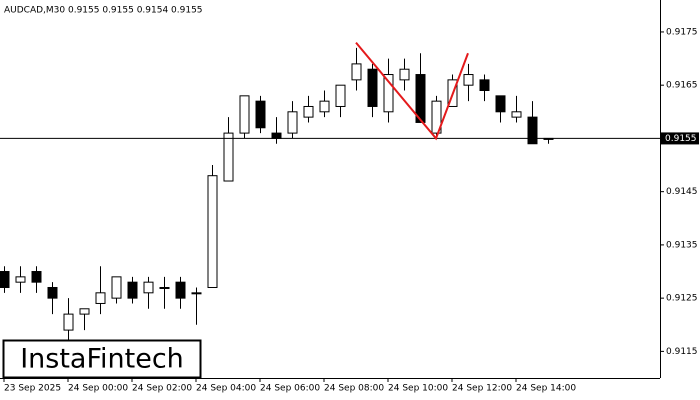  Describe the element at coordinates (682, 86) in the screenshot. I see `y-tick-label: 0.9165` at that location.